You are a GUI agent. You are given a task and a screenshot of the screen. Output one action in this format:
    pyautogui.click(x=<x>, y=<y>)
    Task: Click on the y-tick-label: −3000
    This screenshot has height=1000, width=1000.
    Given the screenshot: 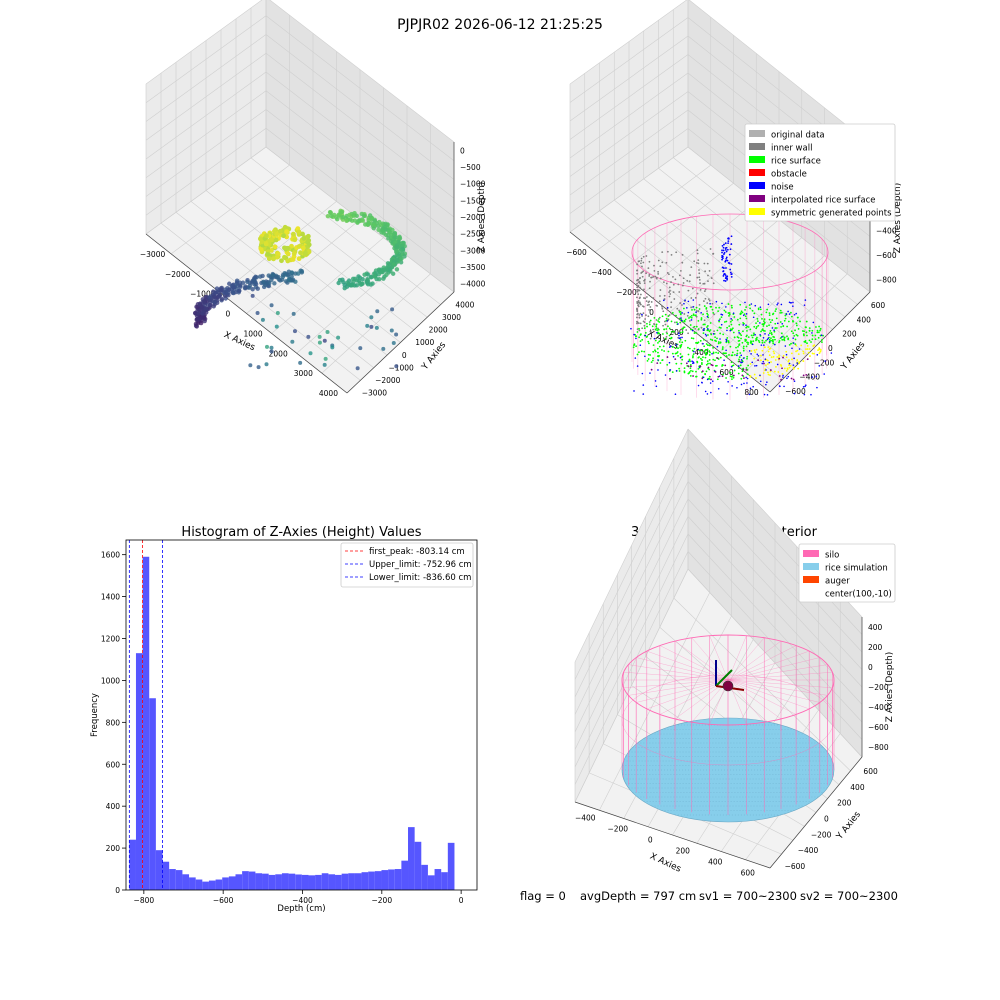 What is the action you would take?
    pyautogui.click(x=375, y=393)
    